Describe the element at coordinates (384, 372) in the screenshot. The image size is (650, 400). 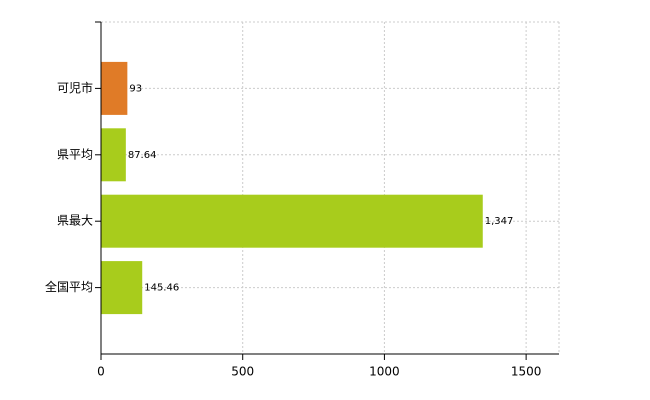
I see `x-tick-label: 1000` at that location.